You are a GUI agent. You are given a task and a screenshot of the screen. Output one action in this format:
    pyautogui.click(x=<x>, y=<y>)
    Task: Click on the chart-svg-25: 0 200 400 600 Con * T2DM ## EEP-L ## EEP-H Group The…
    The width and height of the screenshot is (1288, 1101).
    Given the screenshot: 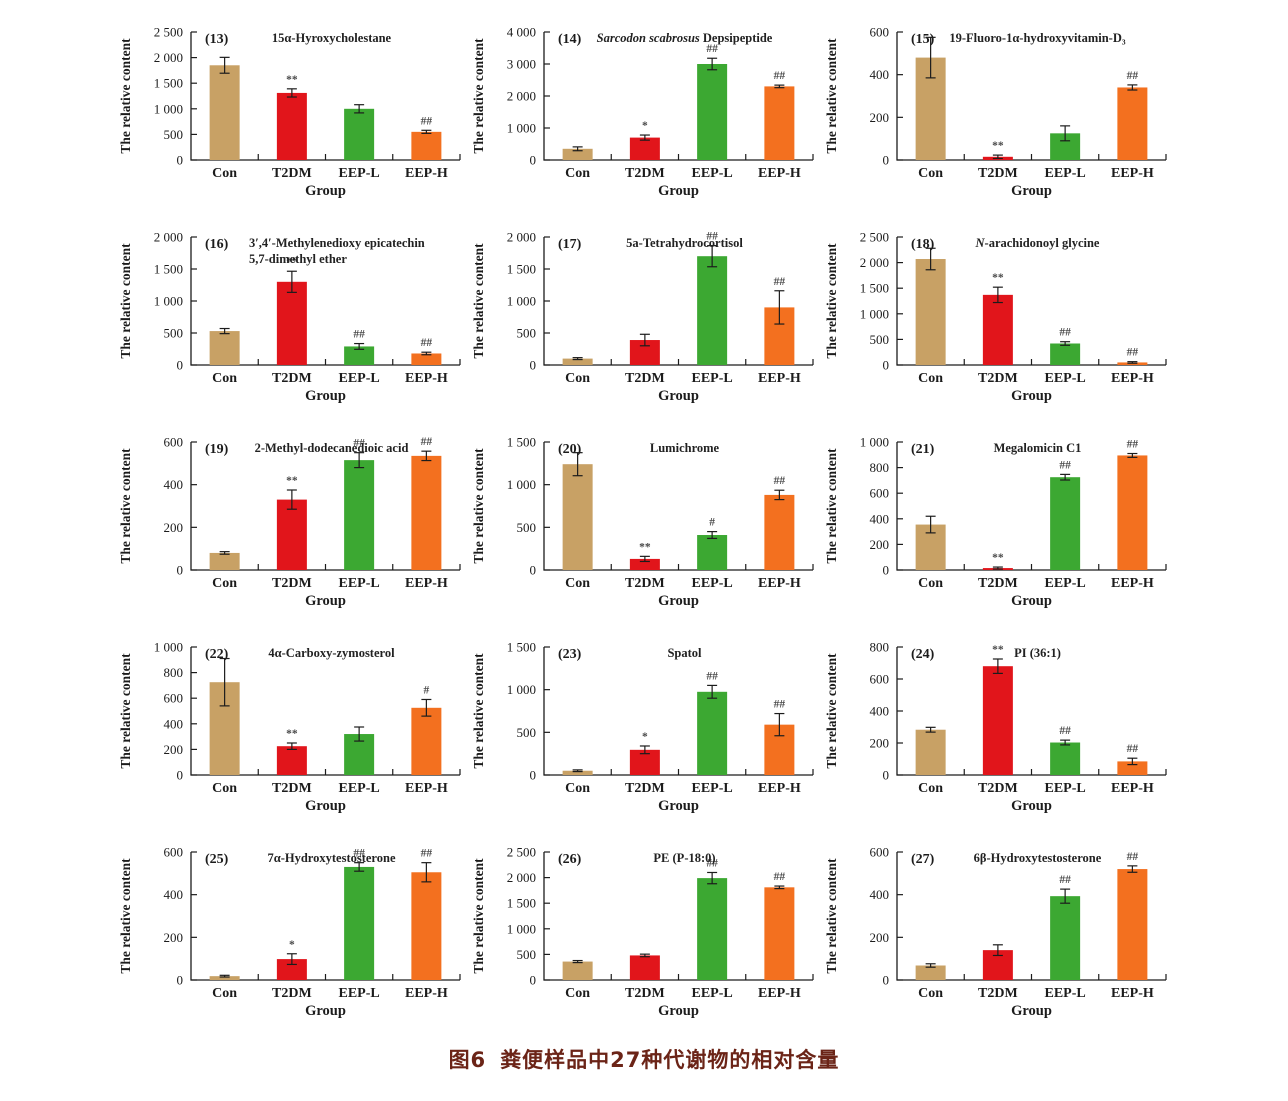 What is the action you would take?
    pyautogui.click(x=289, y=932)
    